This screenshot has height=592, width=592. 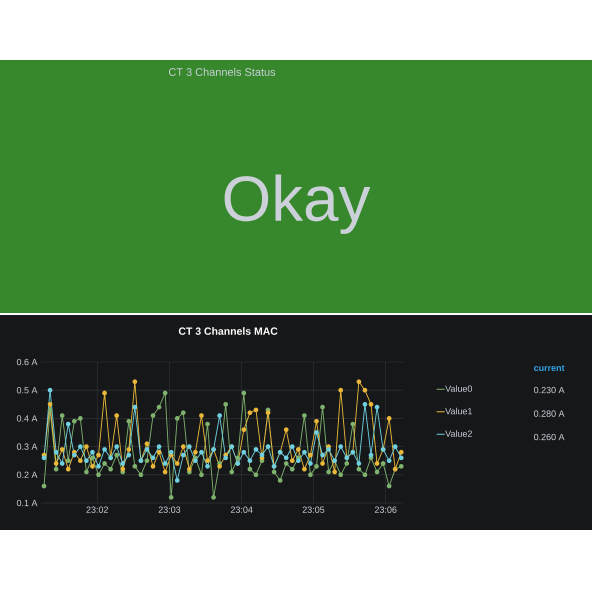 What do you see at coordinates (228, 331) in the screenshot?
I see `chart-title: CT 3 Channels MAC` at bounding box center [228, 331].